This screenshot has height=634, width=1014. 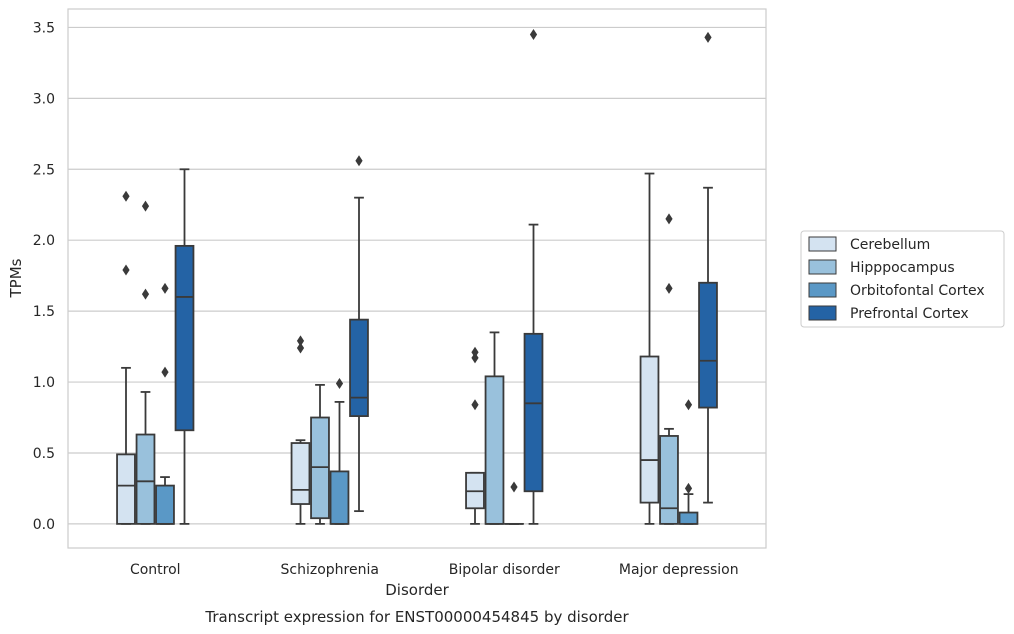 I want to click on y-tick-label: 2.0, so click(x=44, y=241).